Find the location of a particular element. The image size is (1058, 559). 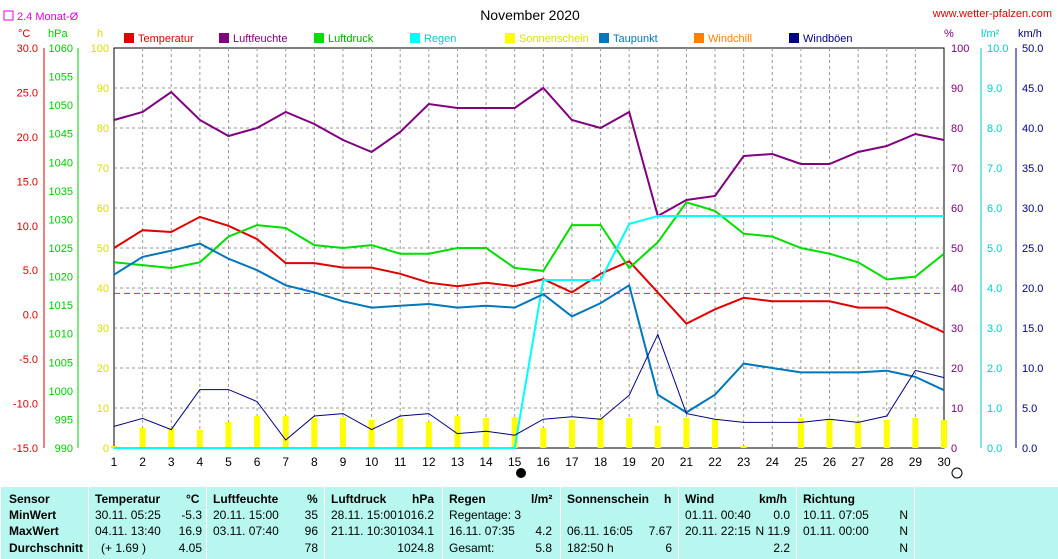

hum-unit: % is located at coordinates (312, 499).